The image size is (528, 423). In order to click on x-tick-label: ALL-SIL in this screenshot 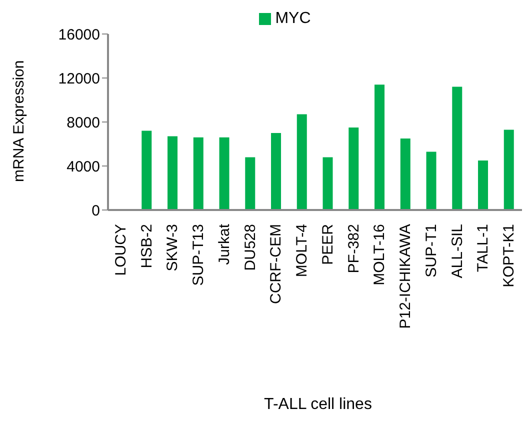, I will do `click(457, 251)`.